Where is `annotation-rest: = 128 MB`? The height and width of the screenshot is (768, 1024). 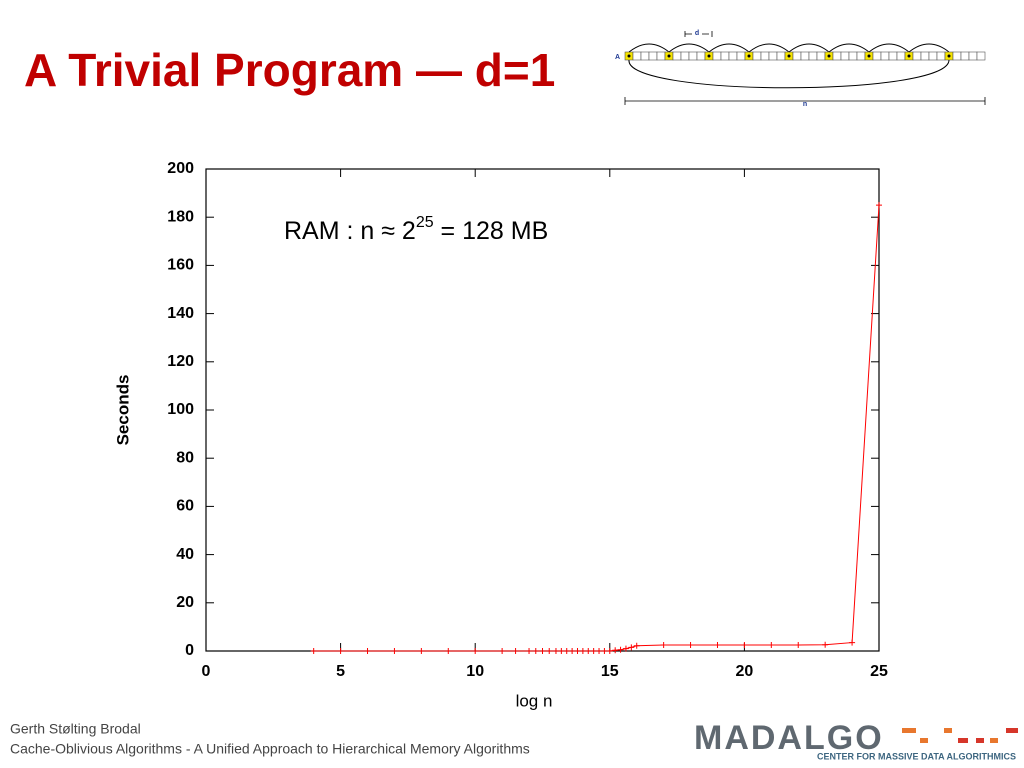 annotation-rest: = 128 MB is located at coordinates (491, 231).